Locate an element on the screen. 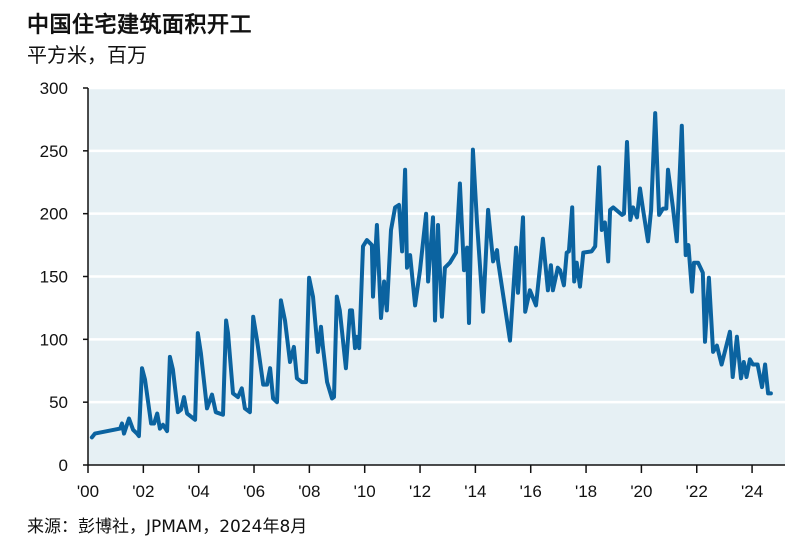 This screenshot has height=543, width=800. x-tick-label: '18 is located at coordinates (586, 491).